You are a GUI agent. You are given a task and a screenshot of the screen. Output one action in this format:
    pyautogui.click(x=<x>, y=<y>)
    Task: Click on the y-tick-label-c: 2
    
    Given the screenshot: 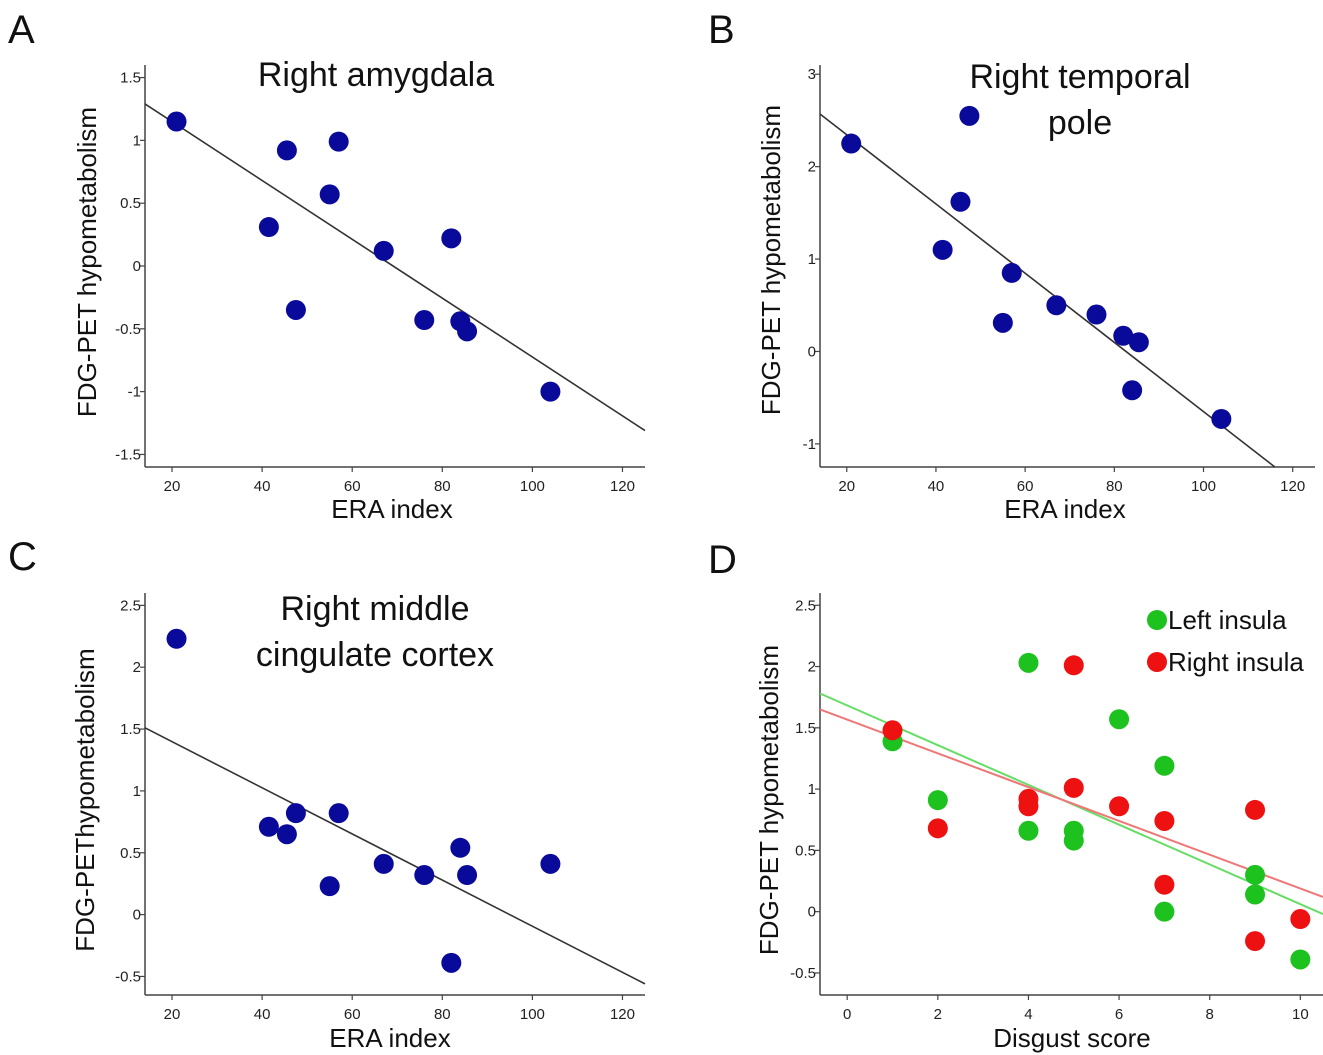 What is the action you would take?
    pyautogui.click(x=137, y=667)
    